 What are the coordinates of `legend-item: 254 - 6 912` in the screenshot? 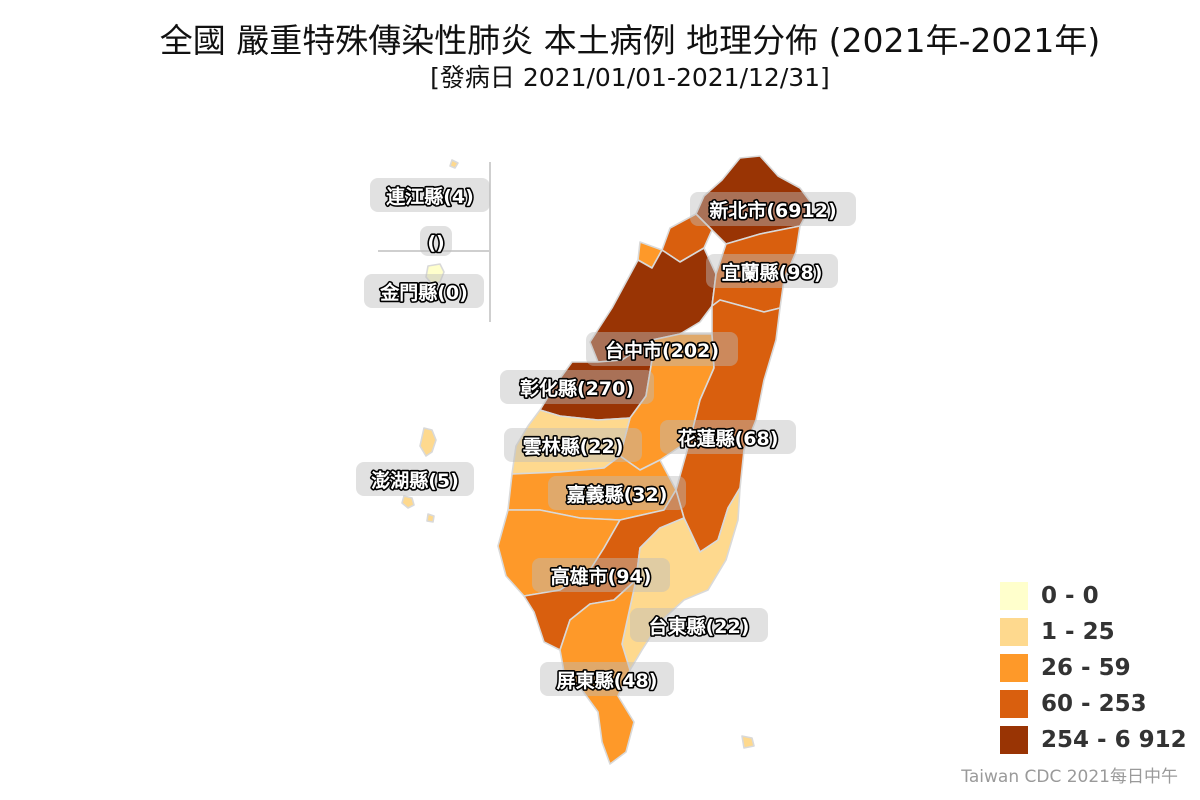 It's located at (1093, 740).